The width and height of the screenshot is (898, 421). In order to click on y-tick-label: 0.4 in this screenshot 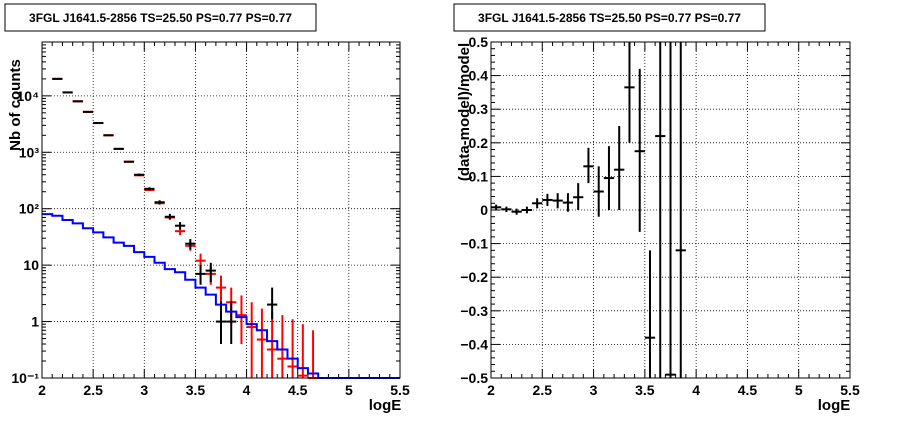, I will do `click(479, 76)`.